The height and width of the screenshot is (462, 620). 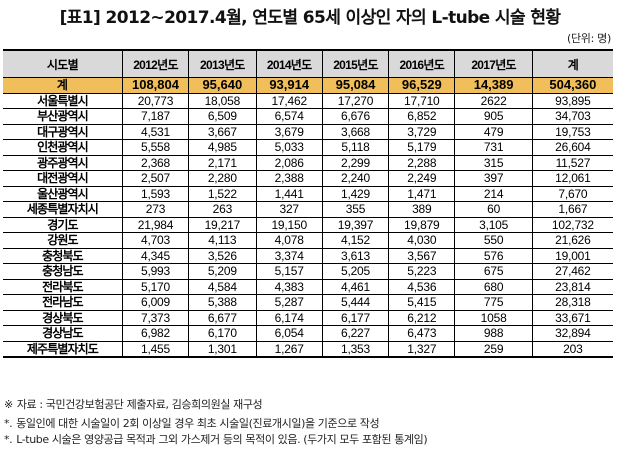 I want to click on cell-region: 강원도, so click(x=63, y=240).